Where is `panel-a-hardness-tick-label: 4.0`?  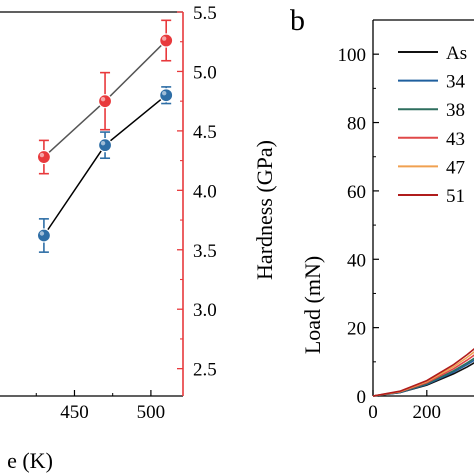 panel-a-hardness-tick-label: 4.0 is located at coordinates (205, 191).